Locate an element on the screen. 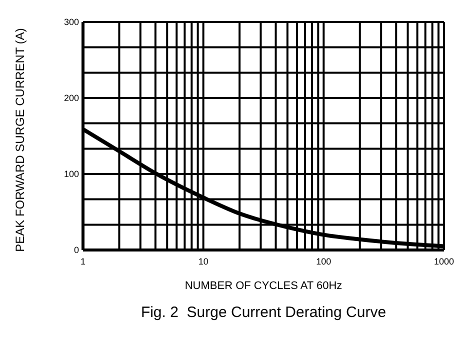 The image size is (474, 337). x-tick-label: 1000 is located at coordinates (444, 261).